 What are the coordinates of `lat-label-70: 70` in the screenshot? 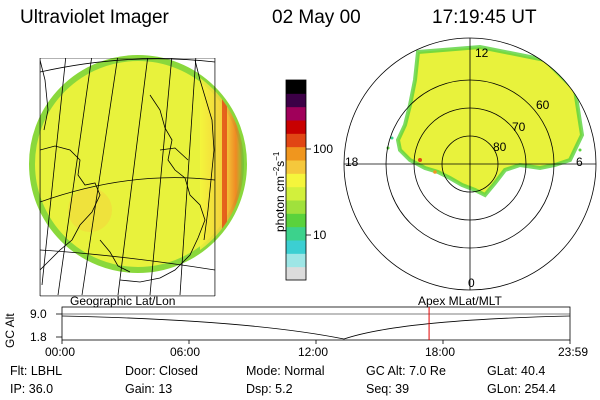 It's located at (519, 127).